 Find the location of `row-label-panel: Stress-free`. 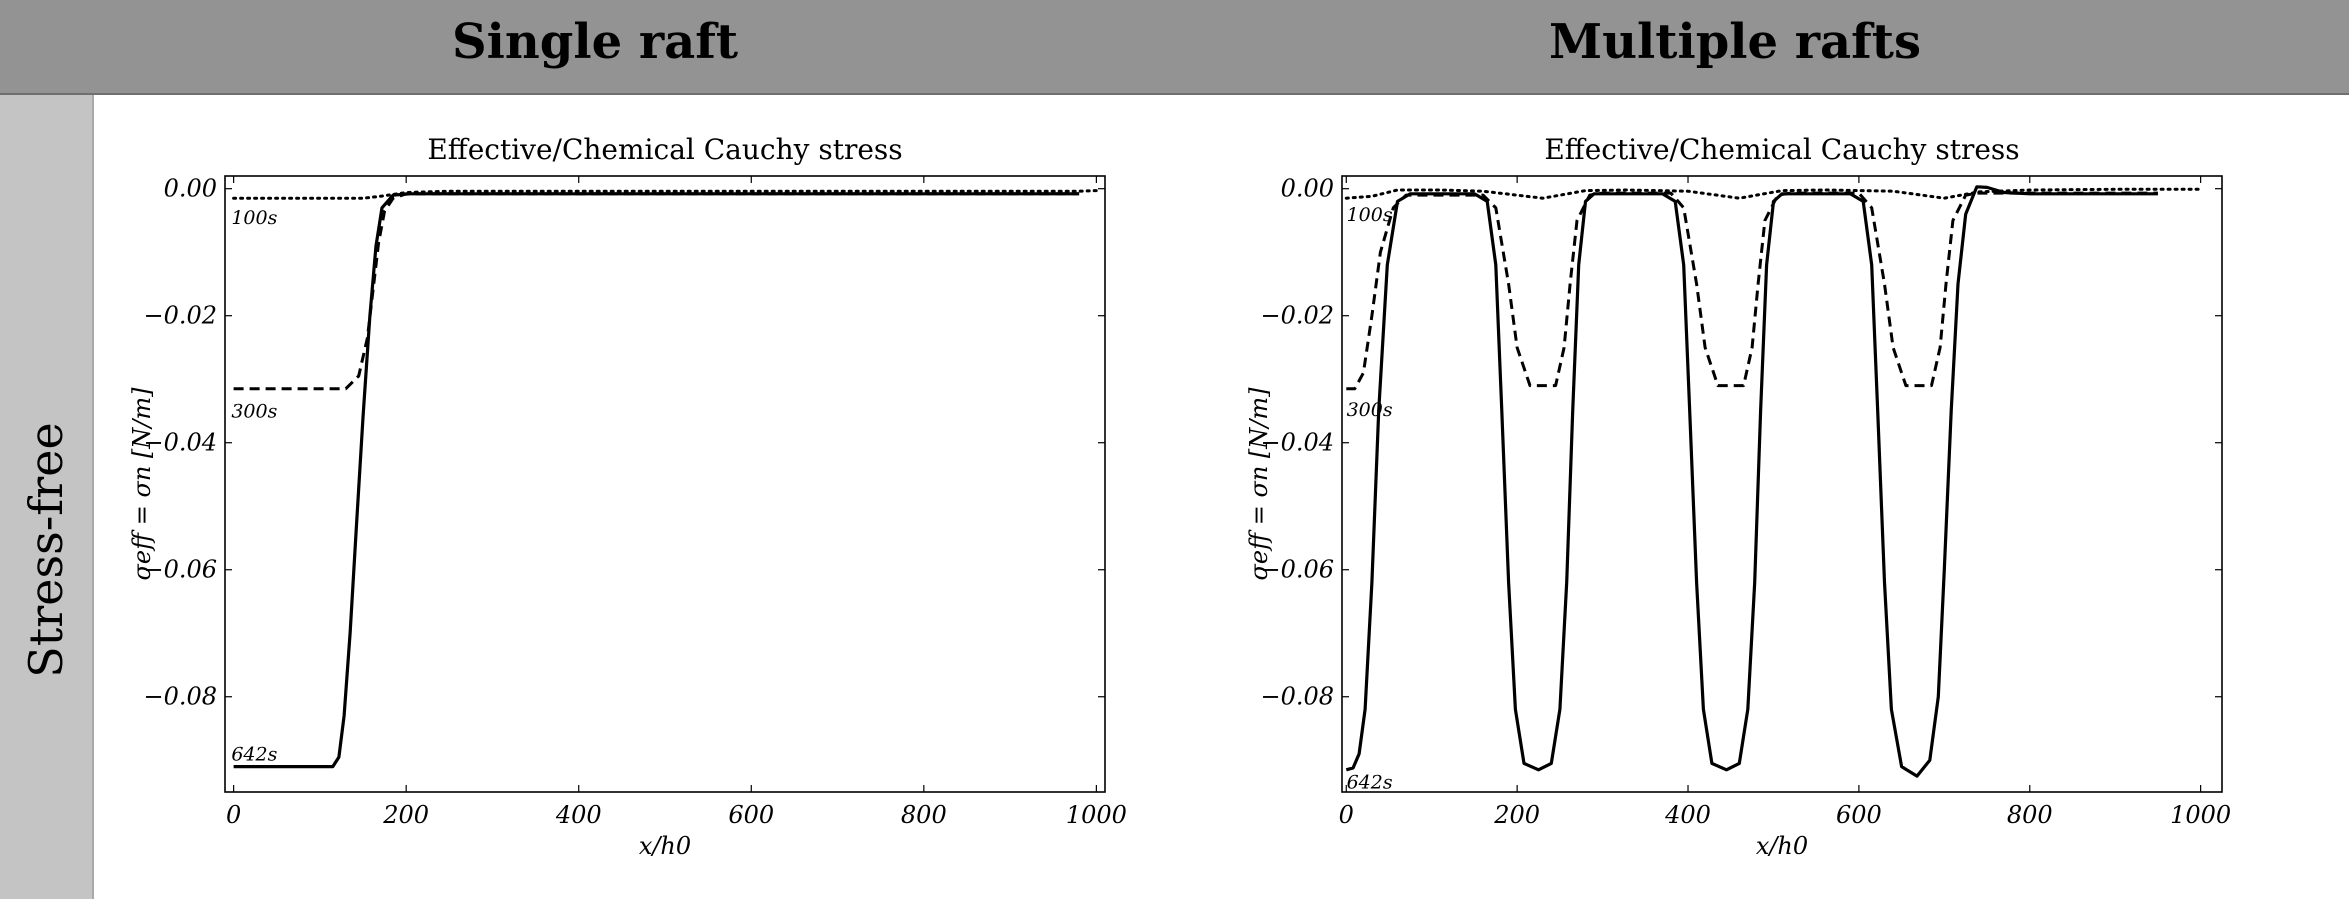

row-label-panel: Stress-free is located at coordinates (47, 497).